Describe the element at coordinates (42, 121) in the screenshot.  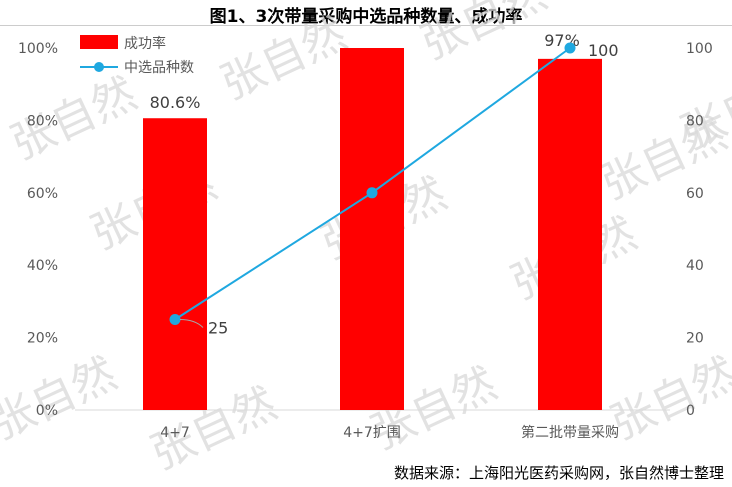
I see `left-axis-tick: 80%` at that location.